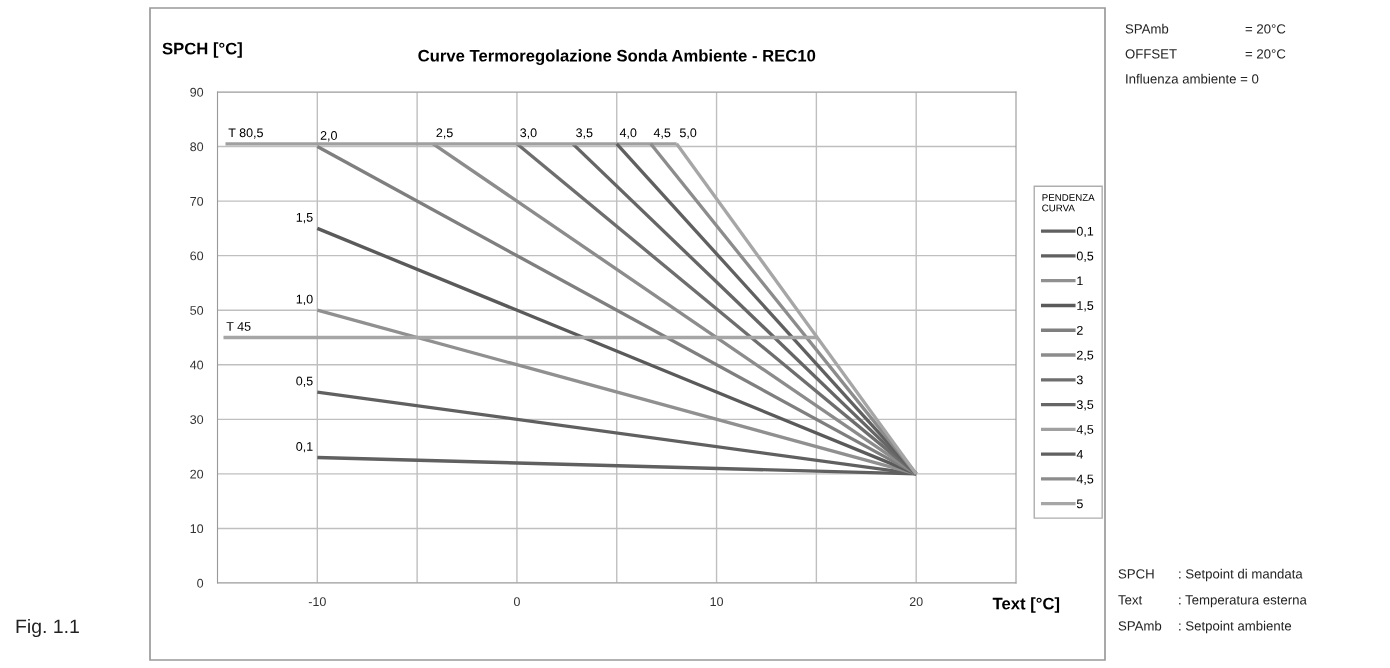 The height and width of the screenshot is (668, 1390). Describe the element at coordinates (245, 133) in the screenshot. I see `annotation: T 80,5` at that location.